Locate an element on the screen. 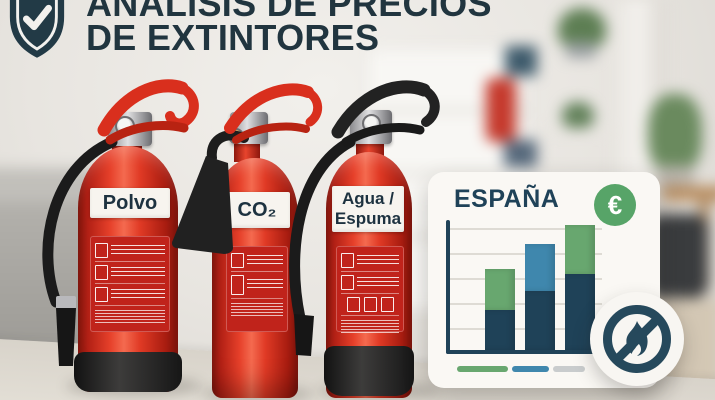 This screenshot has width=715, height=400. bar-plot is located at coordinates (526, 286).